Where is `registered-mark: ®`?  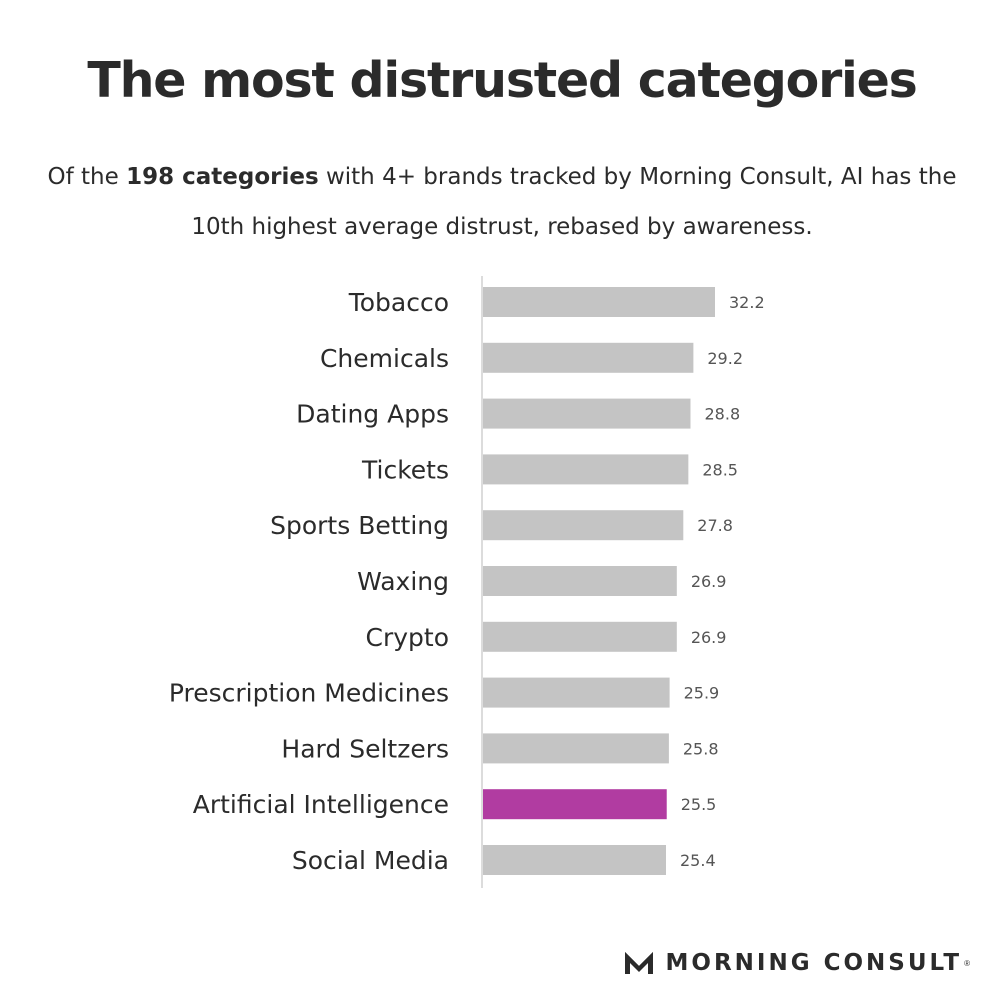 registered-mark: ® is located at coordinates (967, 963).